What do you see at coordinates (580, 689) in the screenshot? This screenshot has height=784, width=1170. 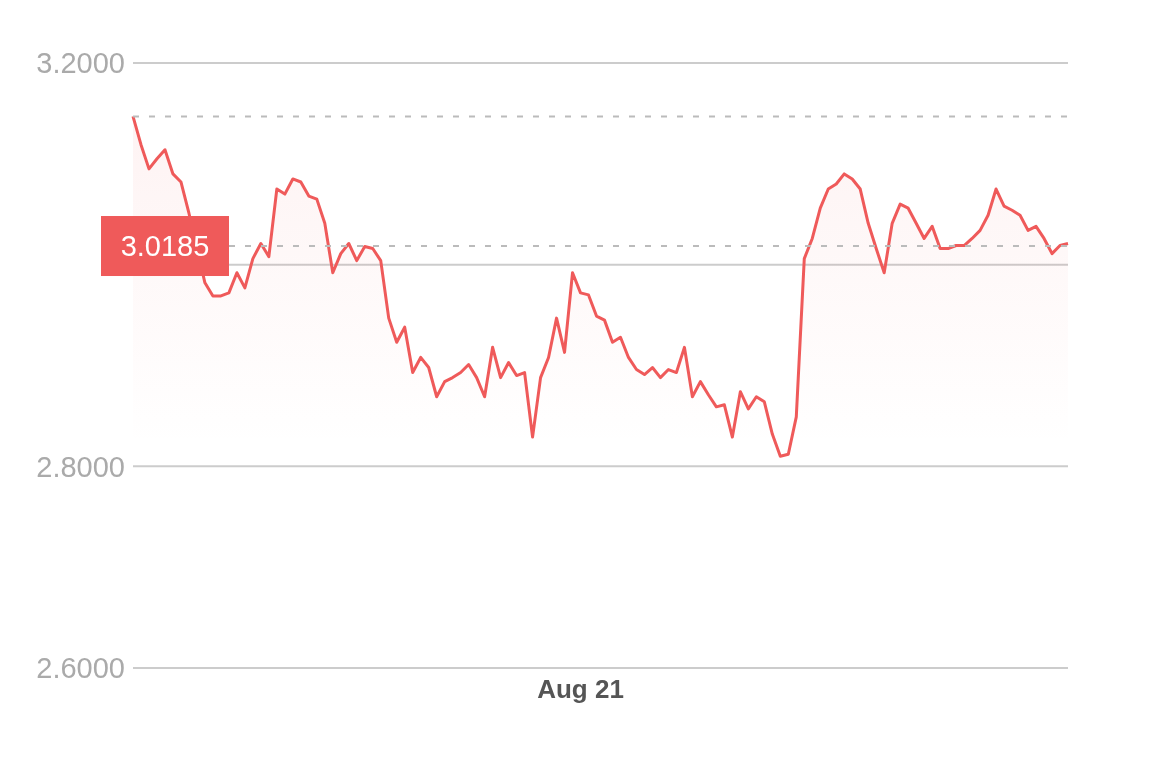 I see `x-tick-label: Aug 21` at bounding box center [580, 689].